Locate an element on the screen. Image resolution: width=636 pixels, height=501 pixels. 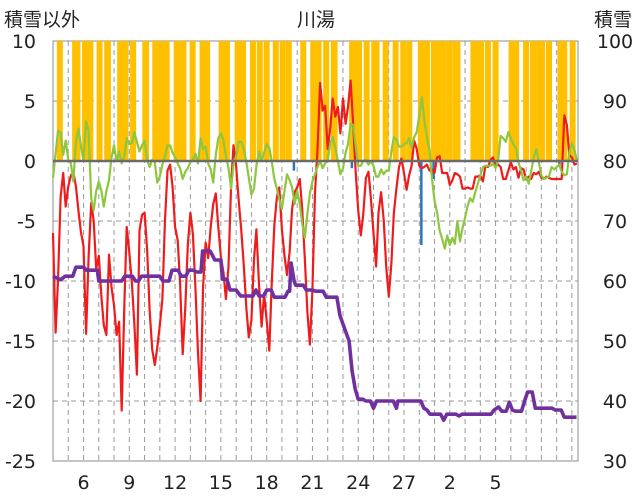
x-tick-label: 5 is located at coordinates (496, 483).